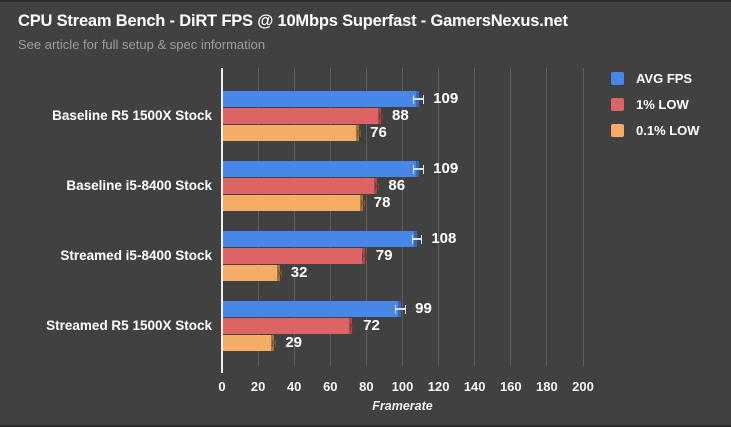 This screenshot has height=427, width=731. What do you see at coordinates (664, 78) in the screenshot?
I see `legend-label: AVG FPS` at bounding box center [664, 78].